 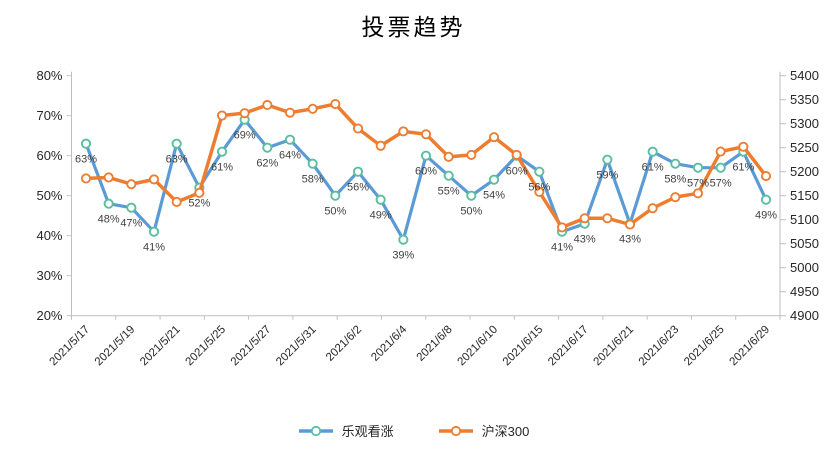 I want to click on legend-item-hs300: 沪深300, so click(x=483, y=430).